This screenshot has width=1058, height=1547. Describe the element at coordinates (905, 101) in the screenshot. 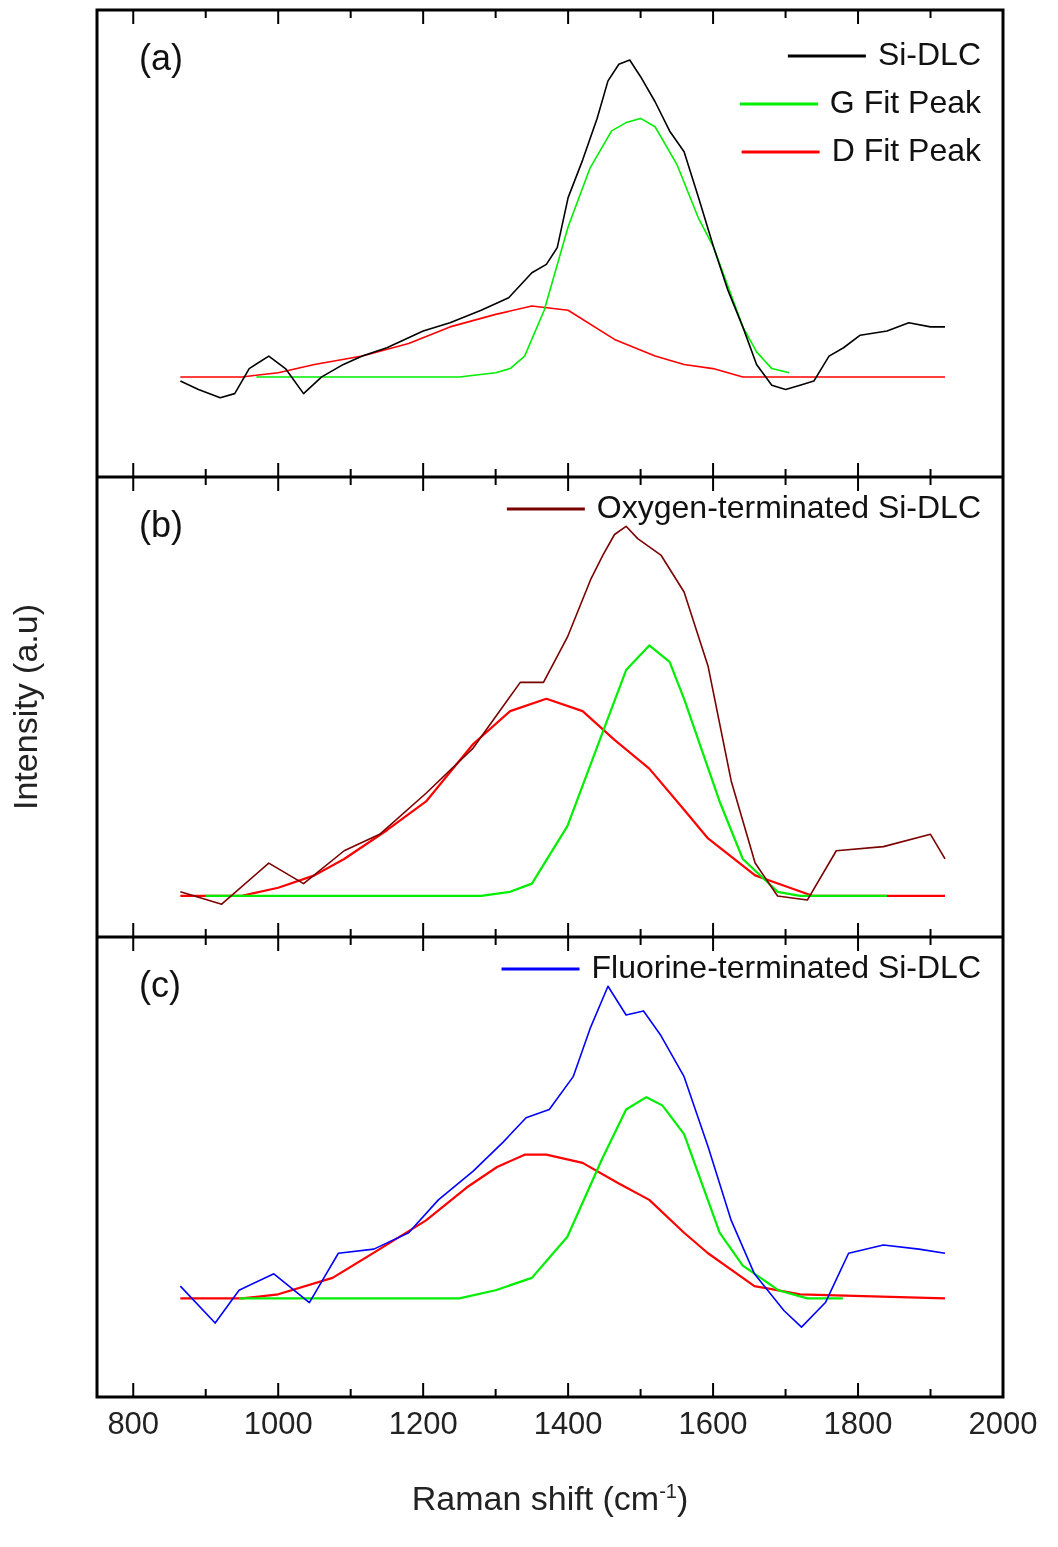

I see `legend-label: G Fit Peak` at that location.